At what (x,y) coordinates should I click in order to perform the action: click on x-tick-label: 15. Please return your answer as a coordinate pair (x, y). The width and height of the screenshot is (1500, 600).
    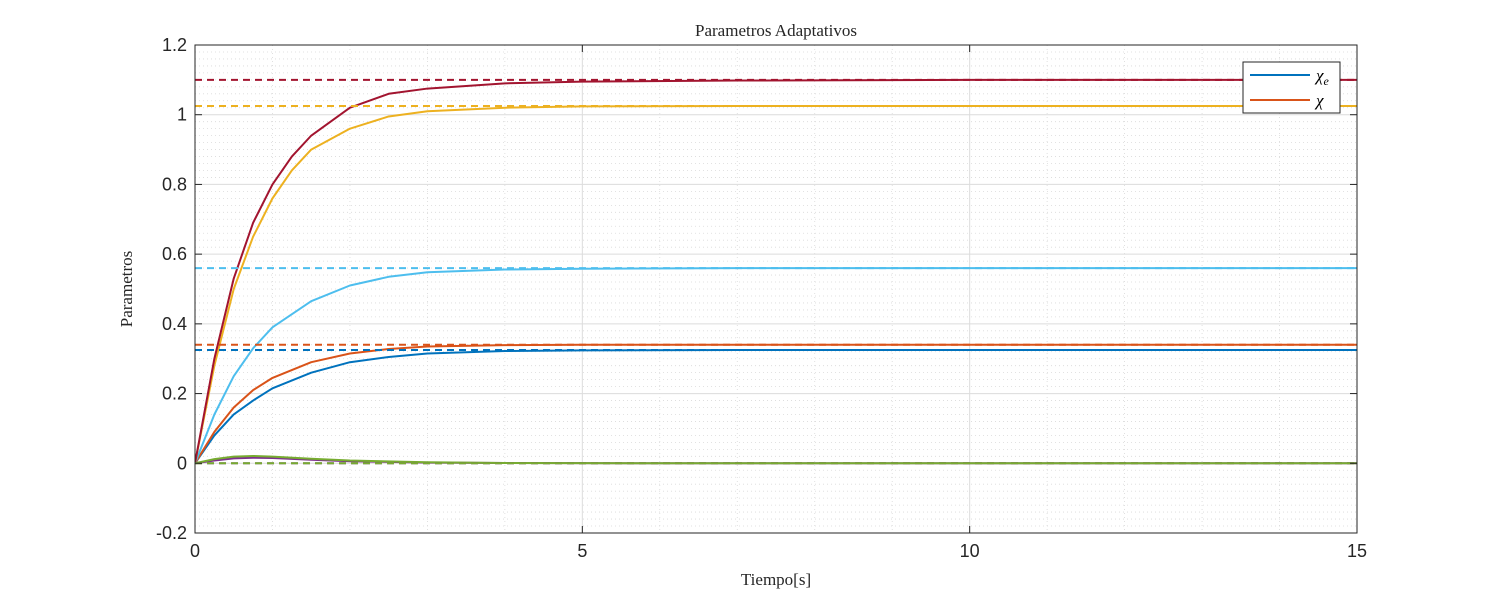
    Looking at the image, I should click on (1357, 551).